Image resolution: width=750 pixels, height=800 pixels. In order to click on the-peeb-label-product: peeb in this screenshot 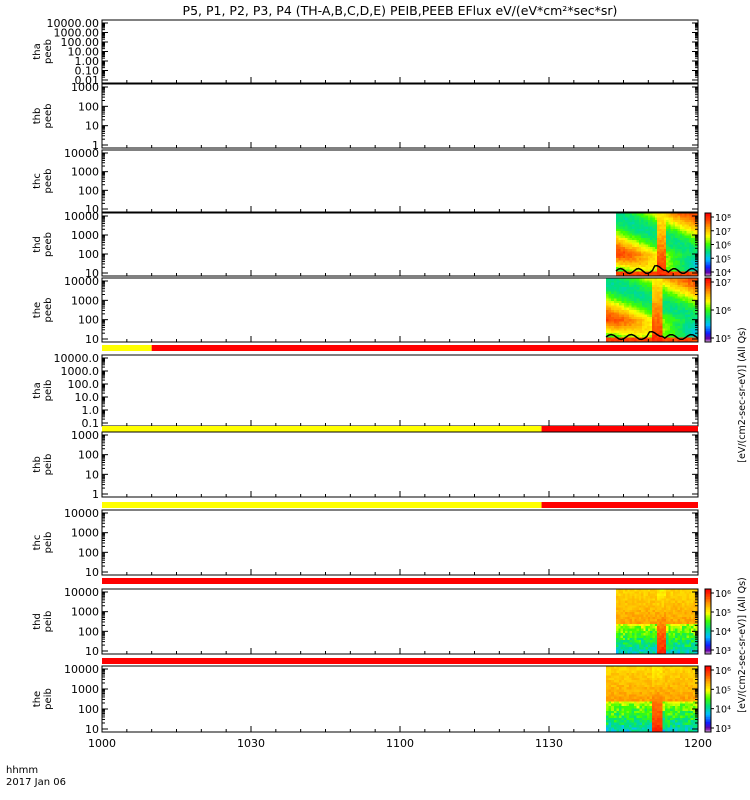, I will do `click(48, 310)`.